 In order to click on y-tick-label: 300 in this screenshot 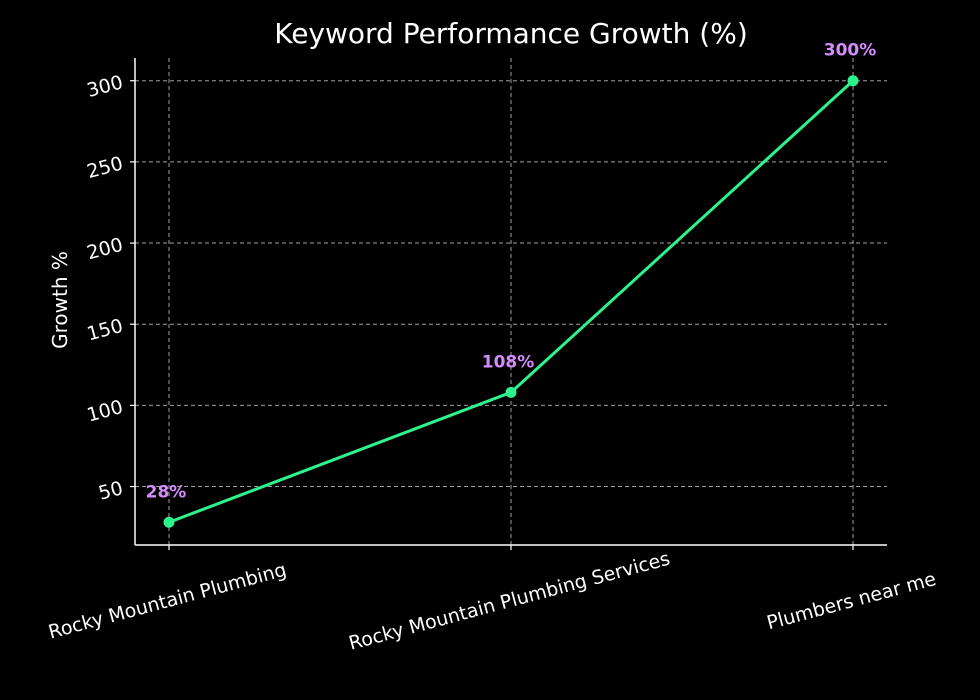, I will do `click(105, 86)`.